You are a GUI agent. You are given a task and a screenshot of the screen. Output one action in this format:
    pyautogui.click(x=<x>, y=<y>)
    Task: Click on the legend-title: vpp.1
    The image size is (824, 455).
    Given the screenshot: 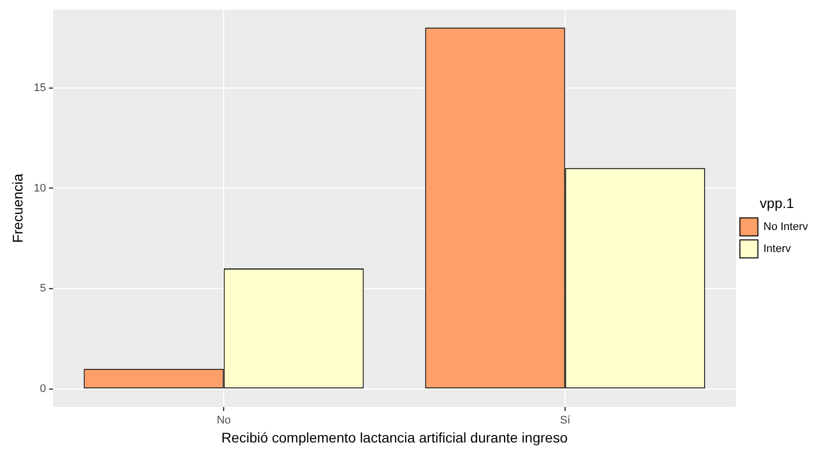 What is the action you would take?
    pyautogui.click(x=777, y=202)
    